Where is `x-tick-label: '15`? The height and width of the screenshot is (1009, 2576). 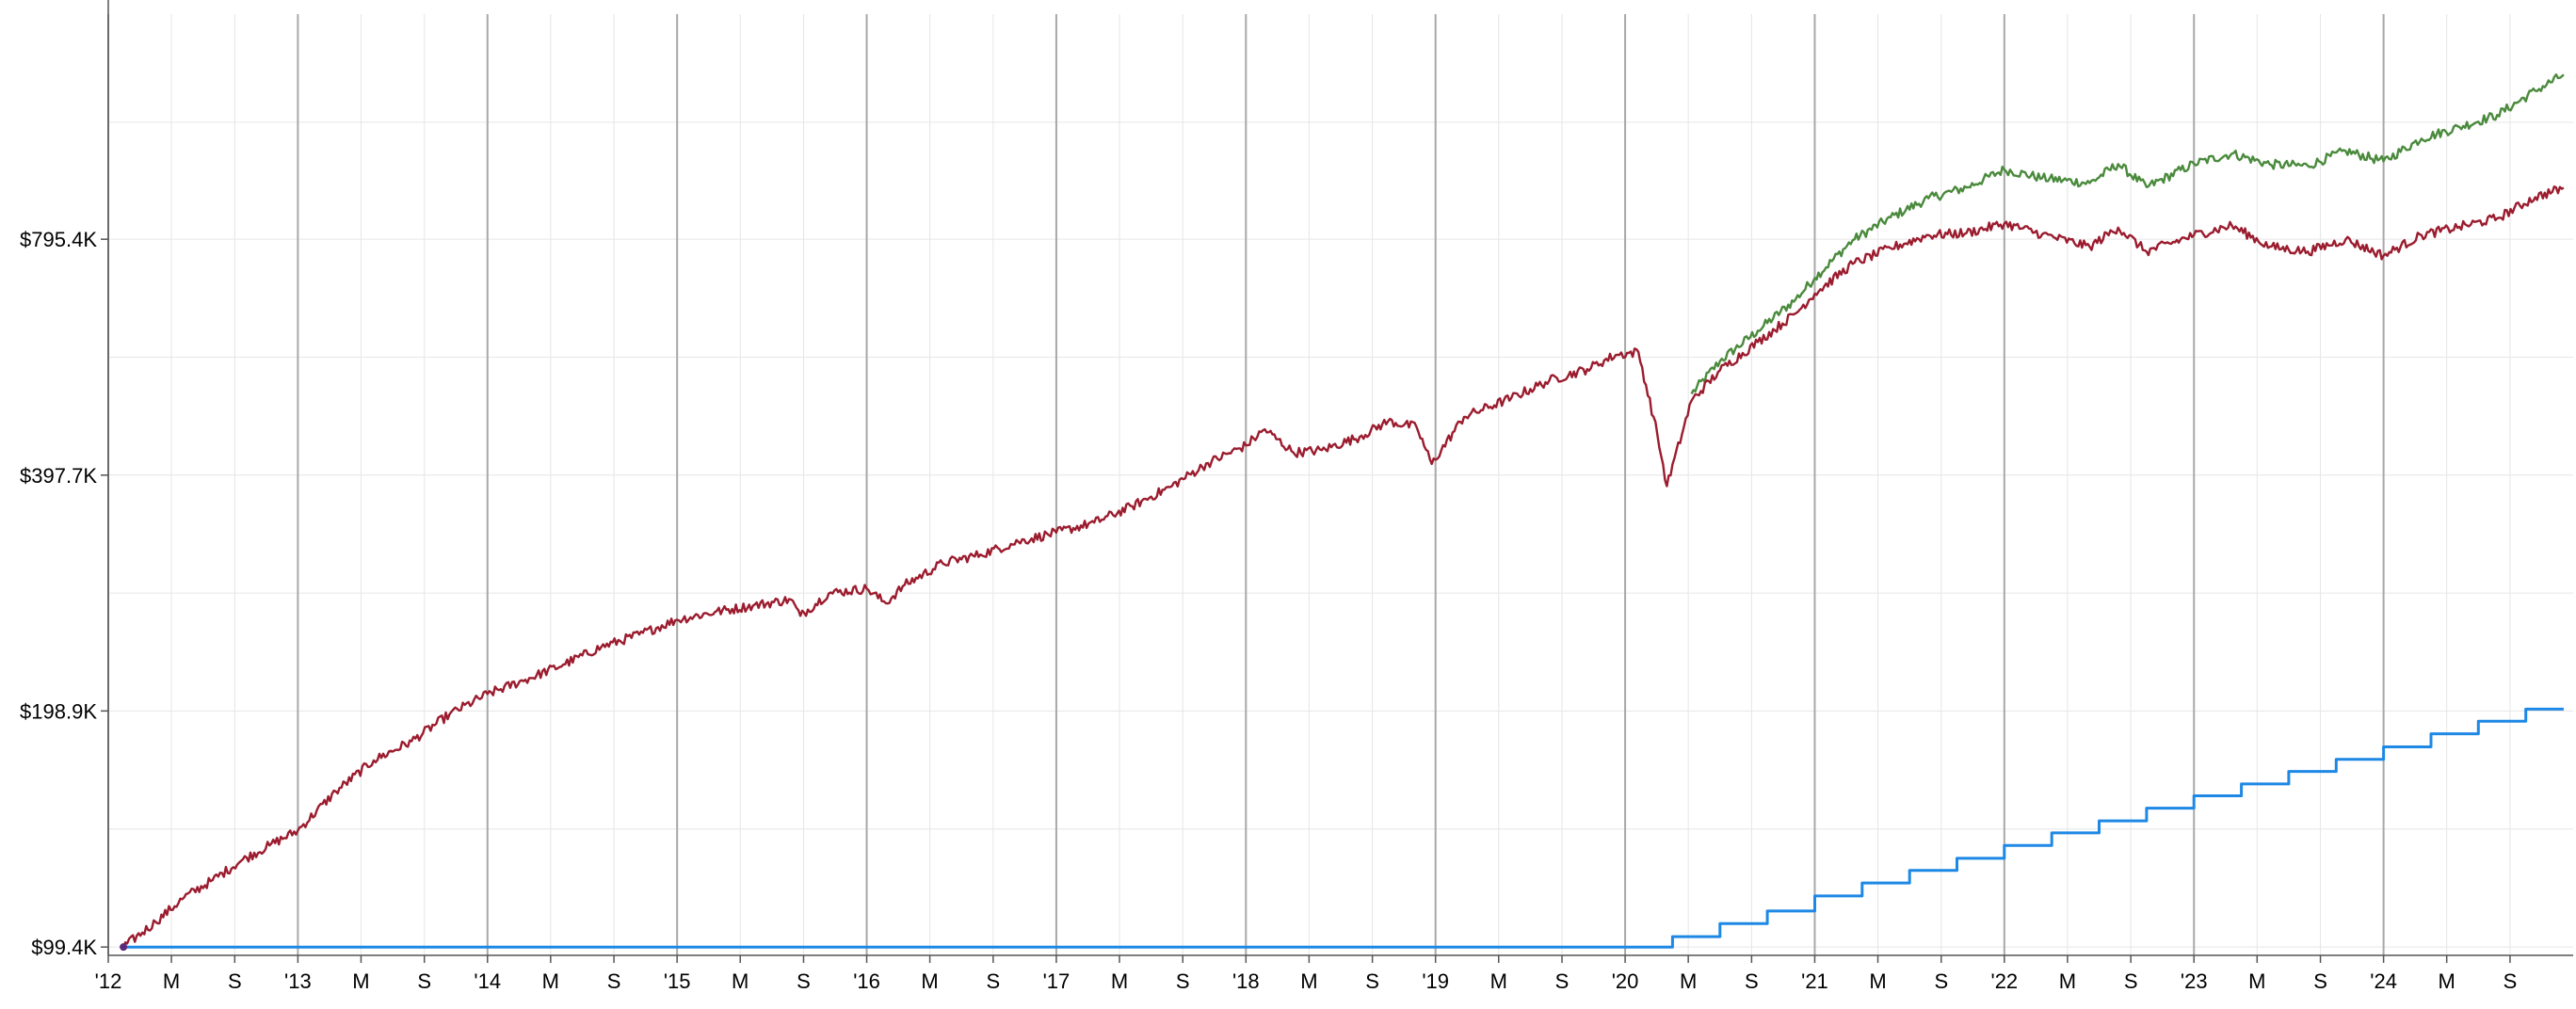
x-tick-label: '15 is located at coordinates (677, 981).